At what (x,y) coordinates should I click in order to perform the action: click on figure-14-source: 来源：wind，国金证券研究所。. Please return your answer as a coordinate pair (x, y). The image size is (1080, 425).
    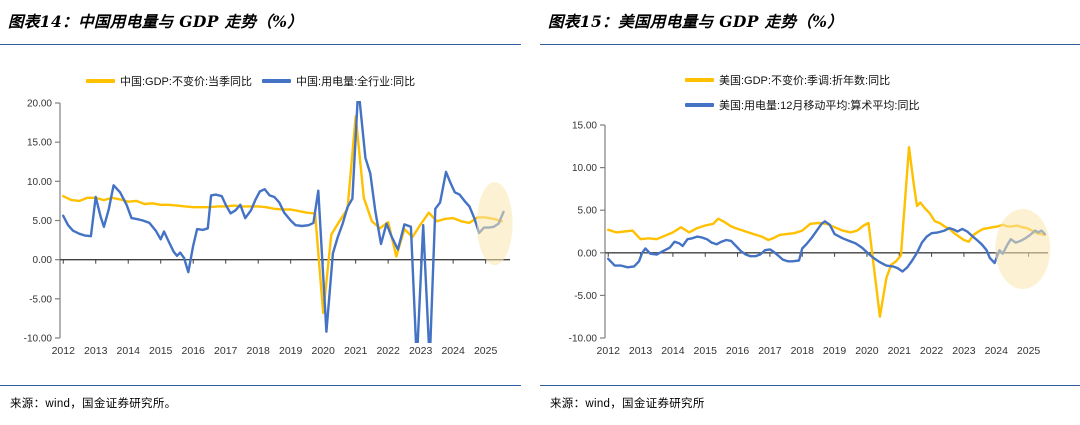
    Looking at the image, I should click on (260, 398).